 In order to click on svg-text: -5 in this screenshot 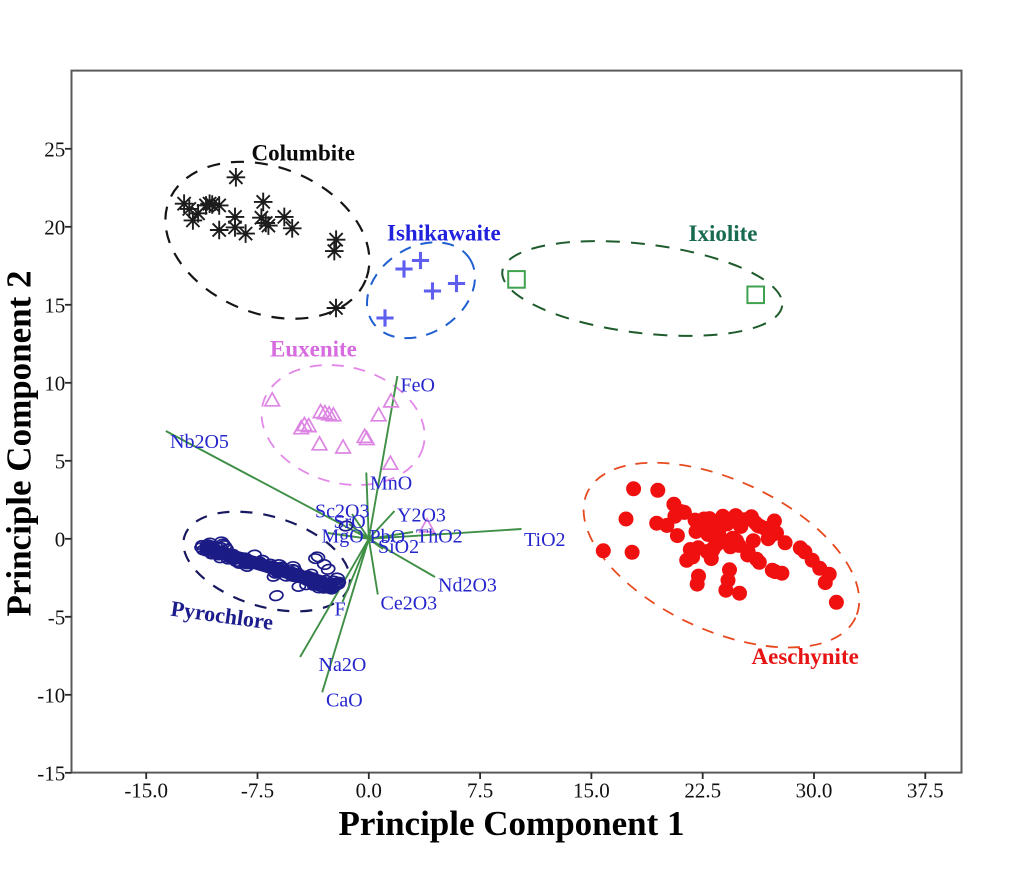, I will do `click(57, 618)`.